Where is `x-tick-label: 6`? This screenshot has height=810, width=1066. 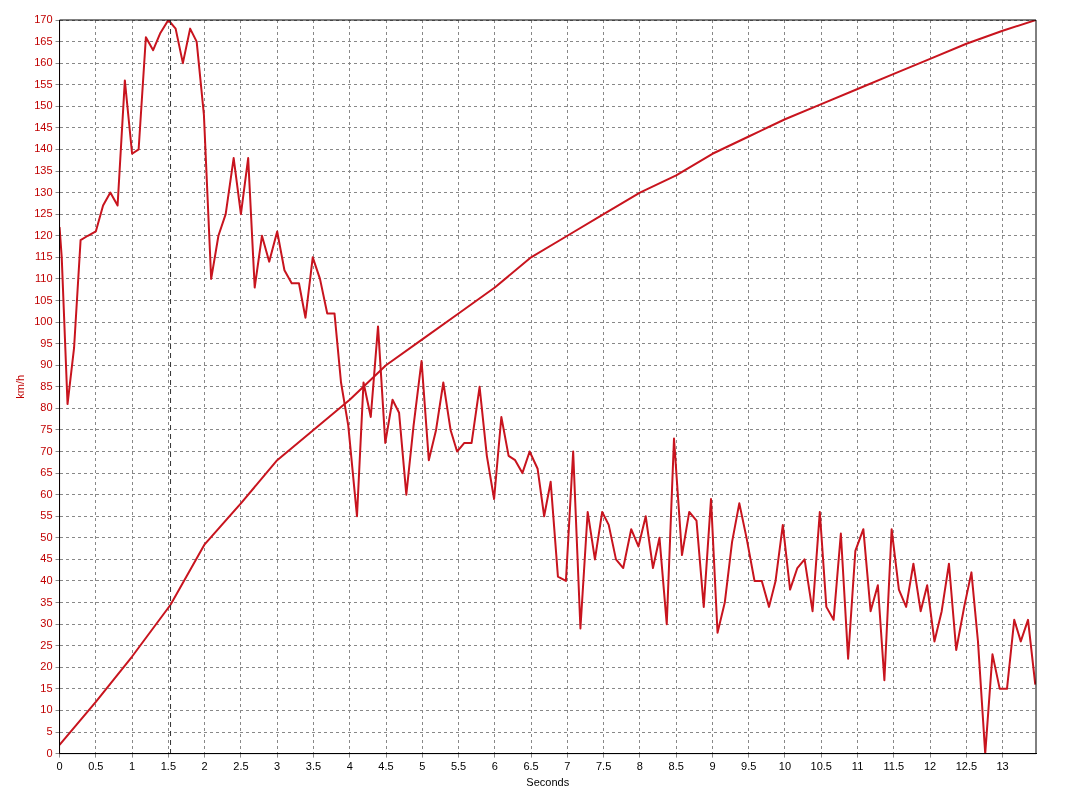
x-tick-label: 6 is located at coordinates (494, 766).